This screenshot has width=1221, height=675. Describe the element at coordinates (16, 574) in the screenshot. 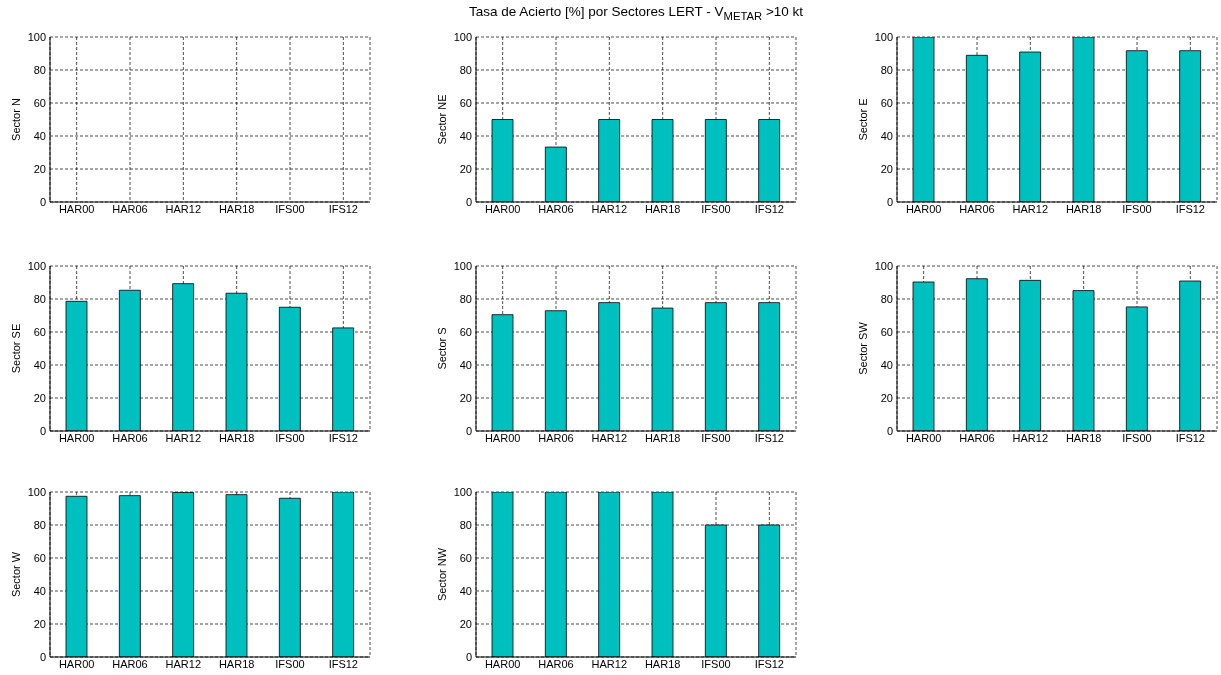

I see `y-axis-title: Sector W` at that location.